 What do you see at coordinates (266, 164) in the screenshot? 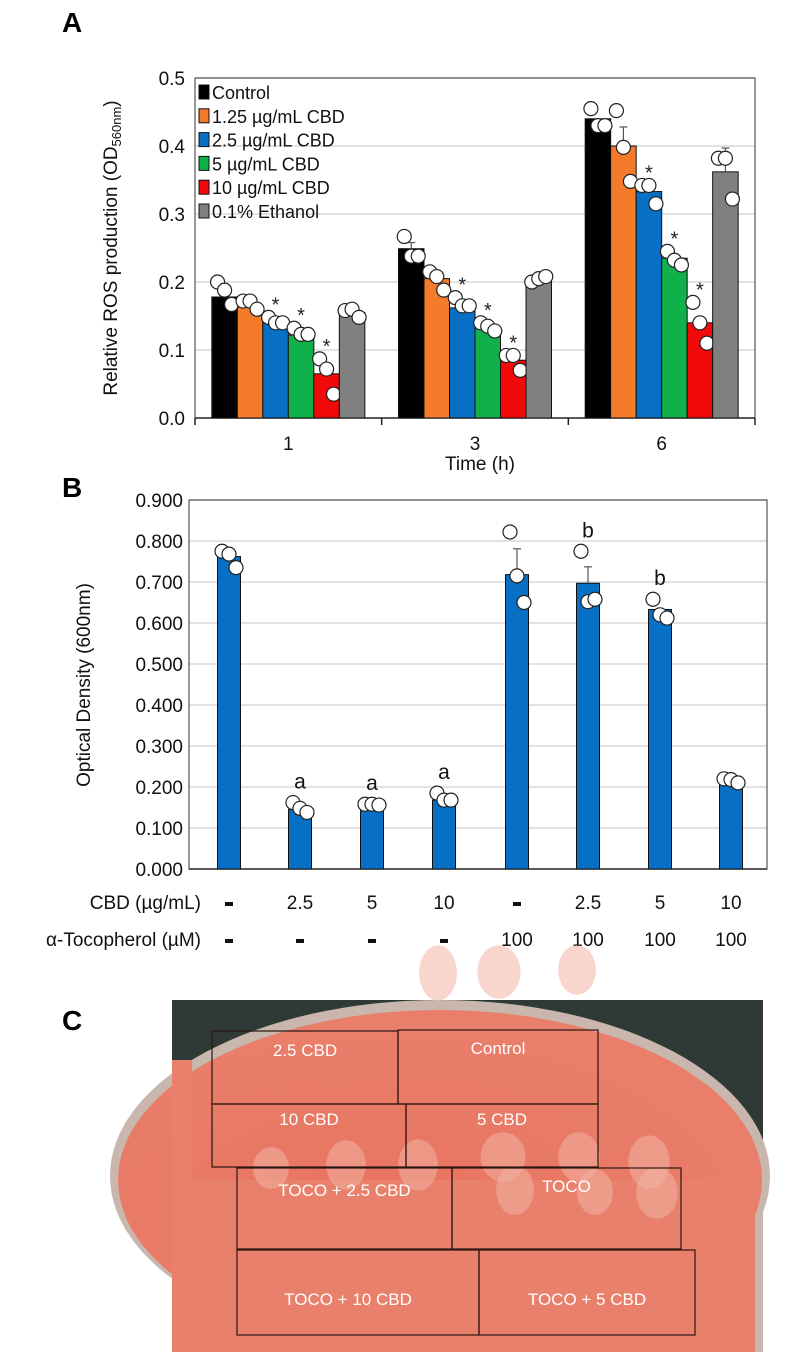
I see `legend-label: 5 µg/mL CBD` at bounding box center [266, 164].